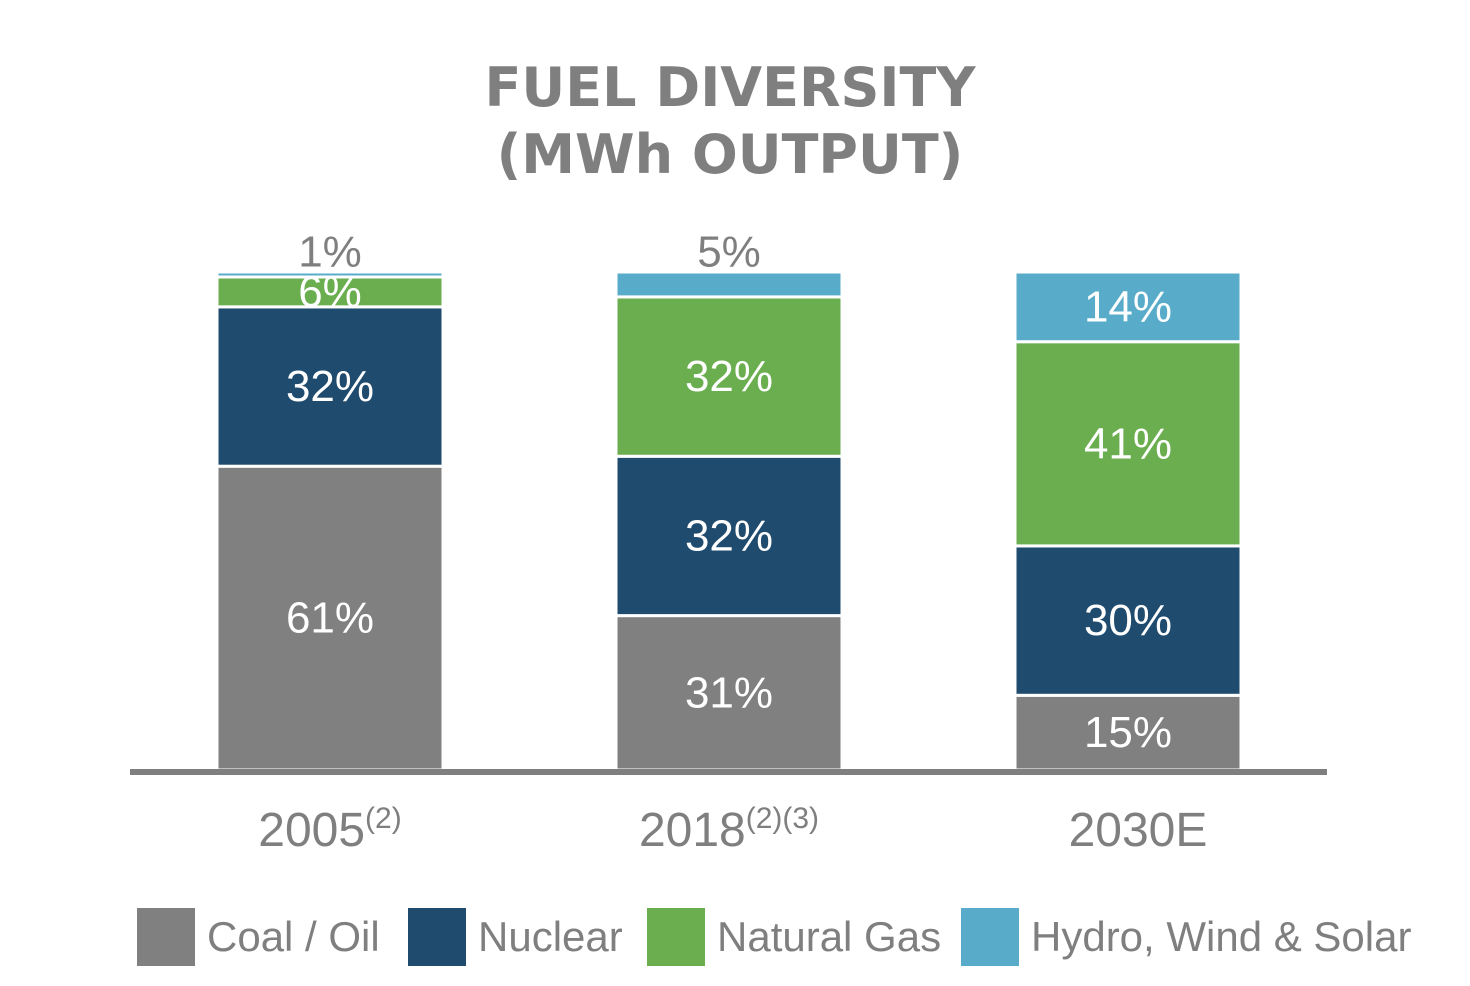 This screenshot has height=986, width=1470. I want to click on data-label-nuclear-2030e: 30%, so click(1128, 620).